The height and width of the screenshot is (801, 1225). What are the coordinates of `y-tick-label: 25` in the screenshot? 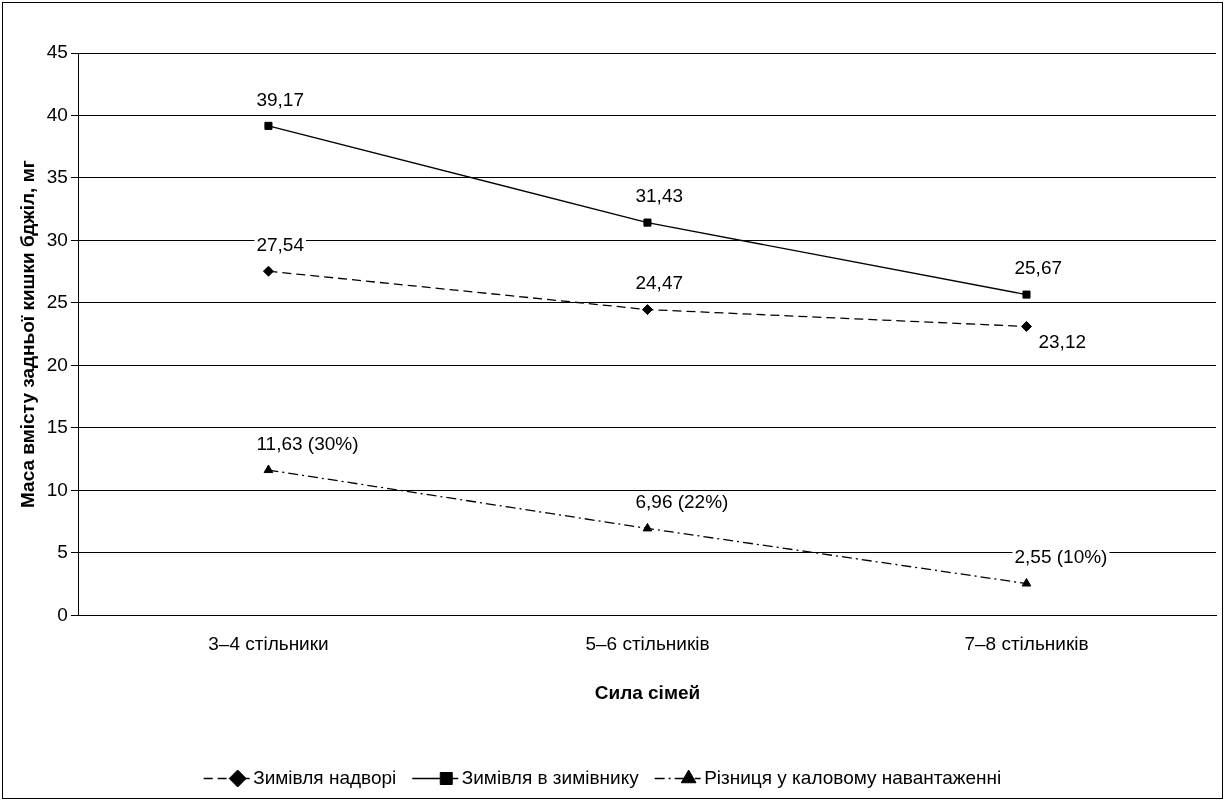 It's located at (57, 302).